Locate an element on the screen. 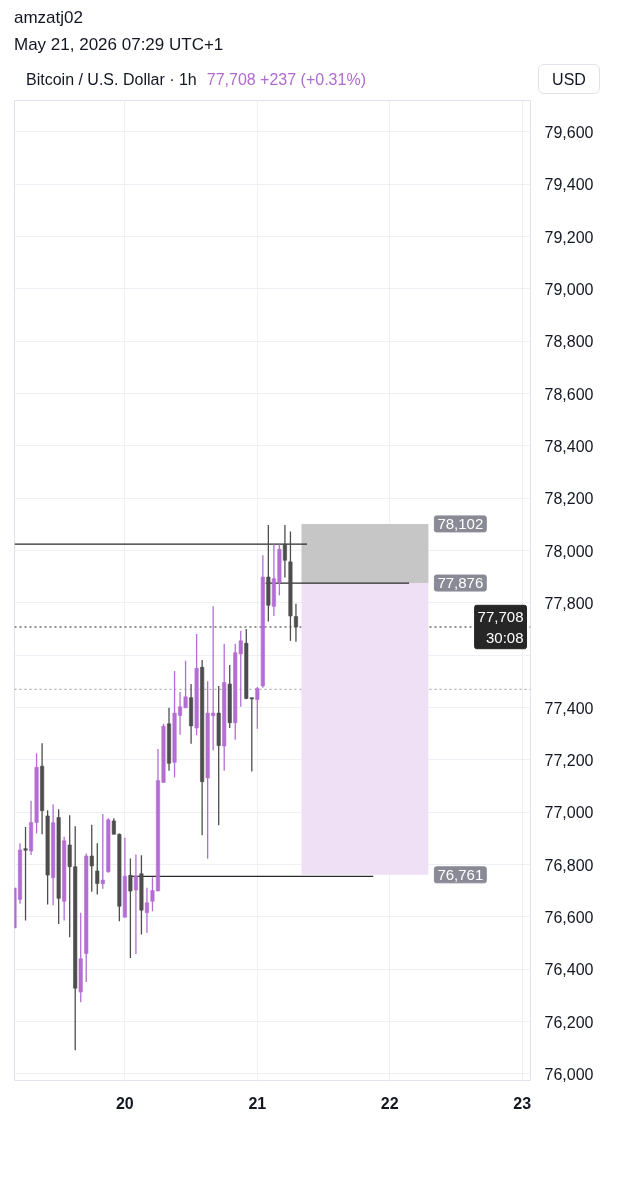 Image resolution: width=623 pixels, height=1200 pixels. y-tick-label: 76,000 is located at coordinates (569, 1074).